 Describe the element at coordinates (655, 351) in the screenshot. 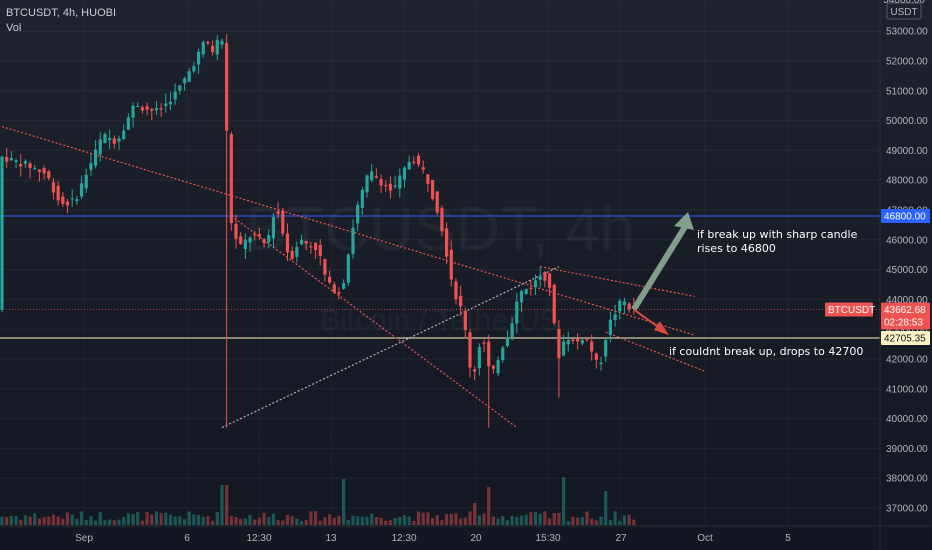

I see `channel-bottom-line` at that location.